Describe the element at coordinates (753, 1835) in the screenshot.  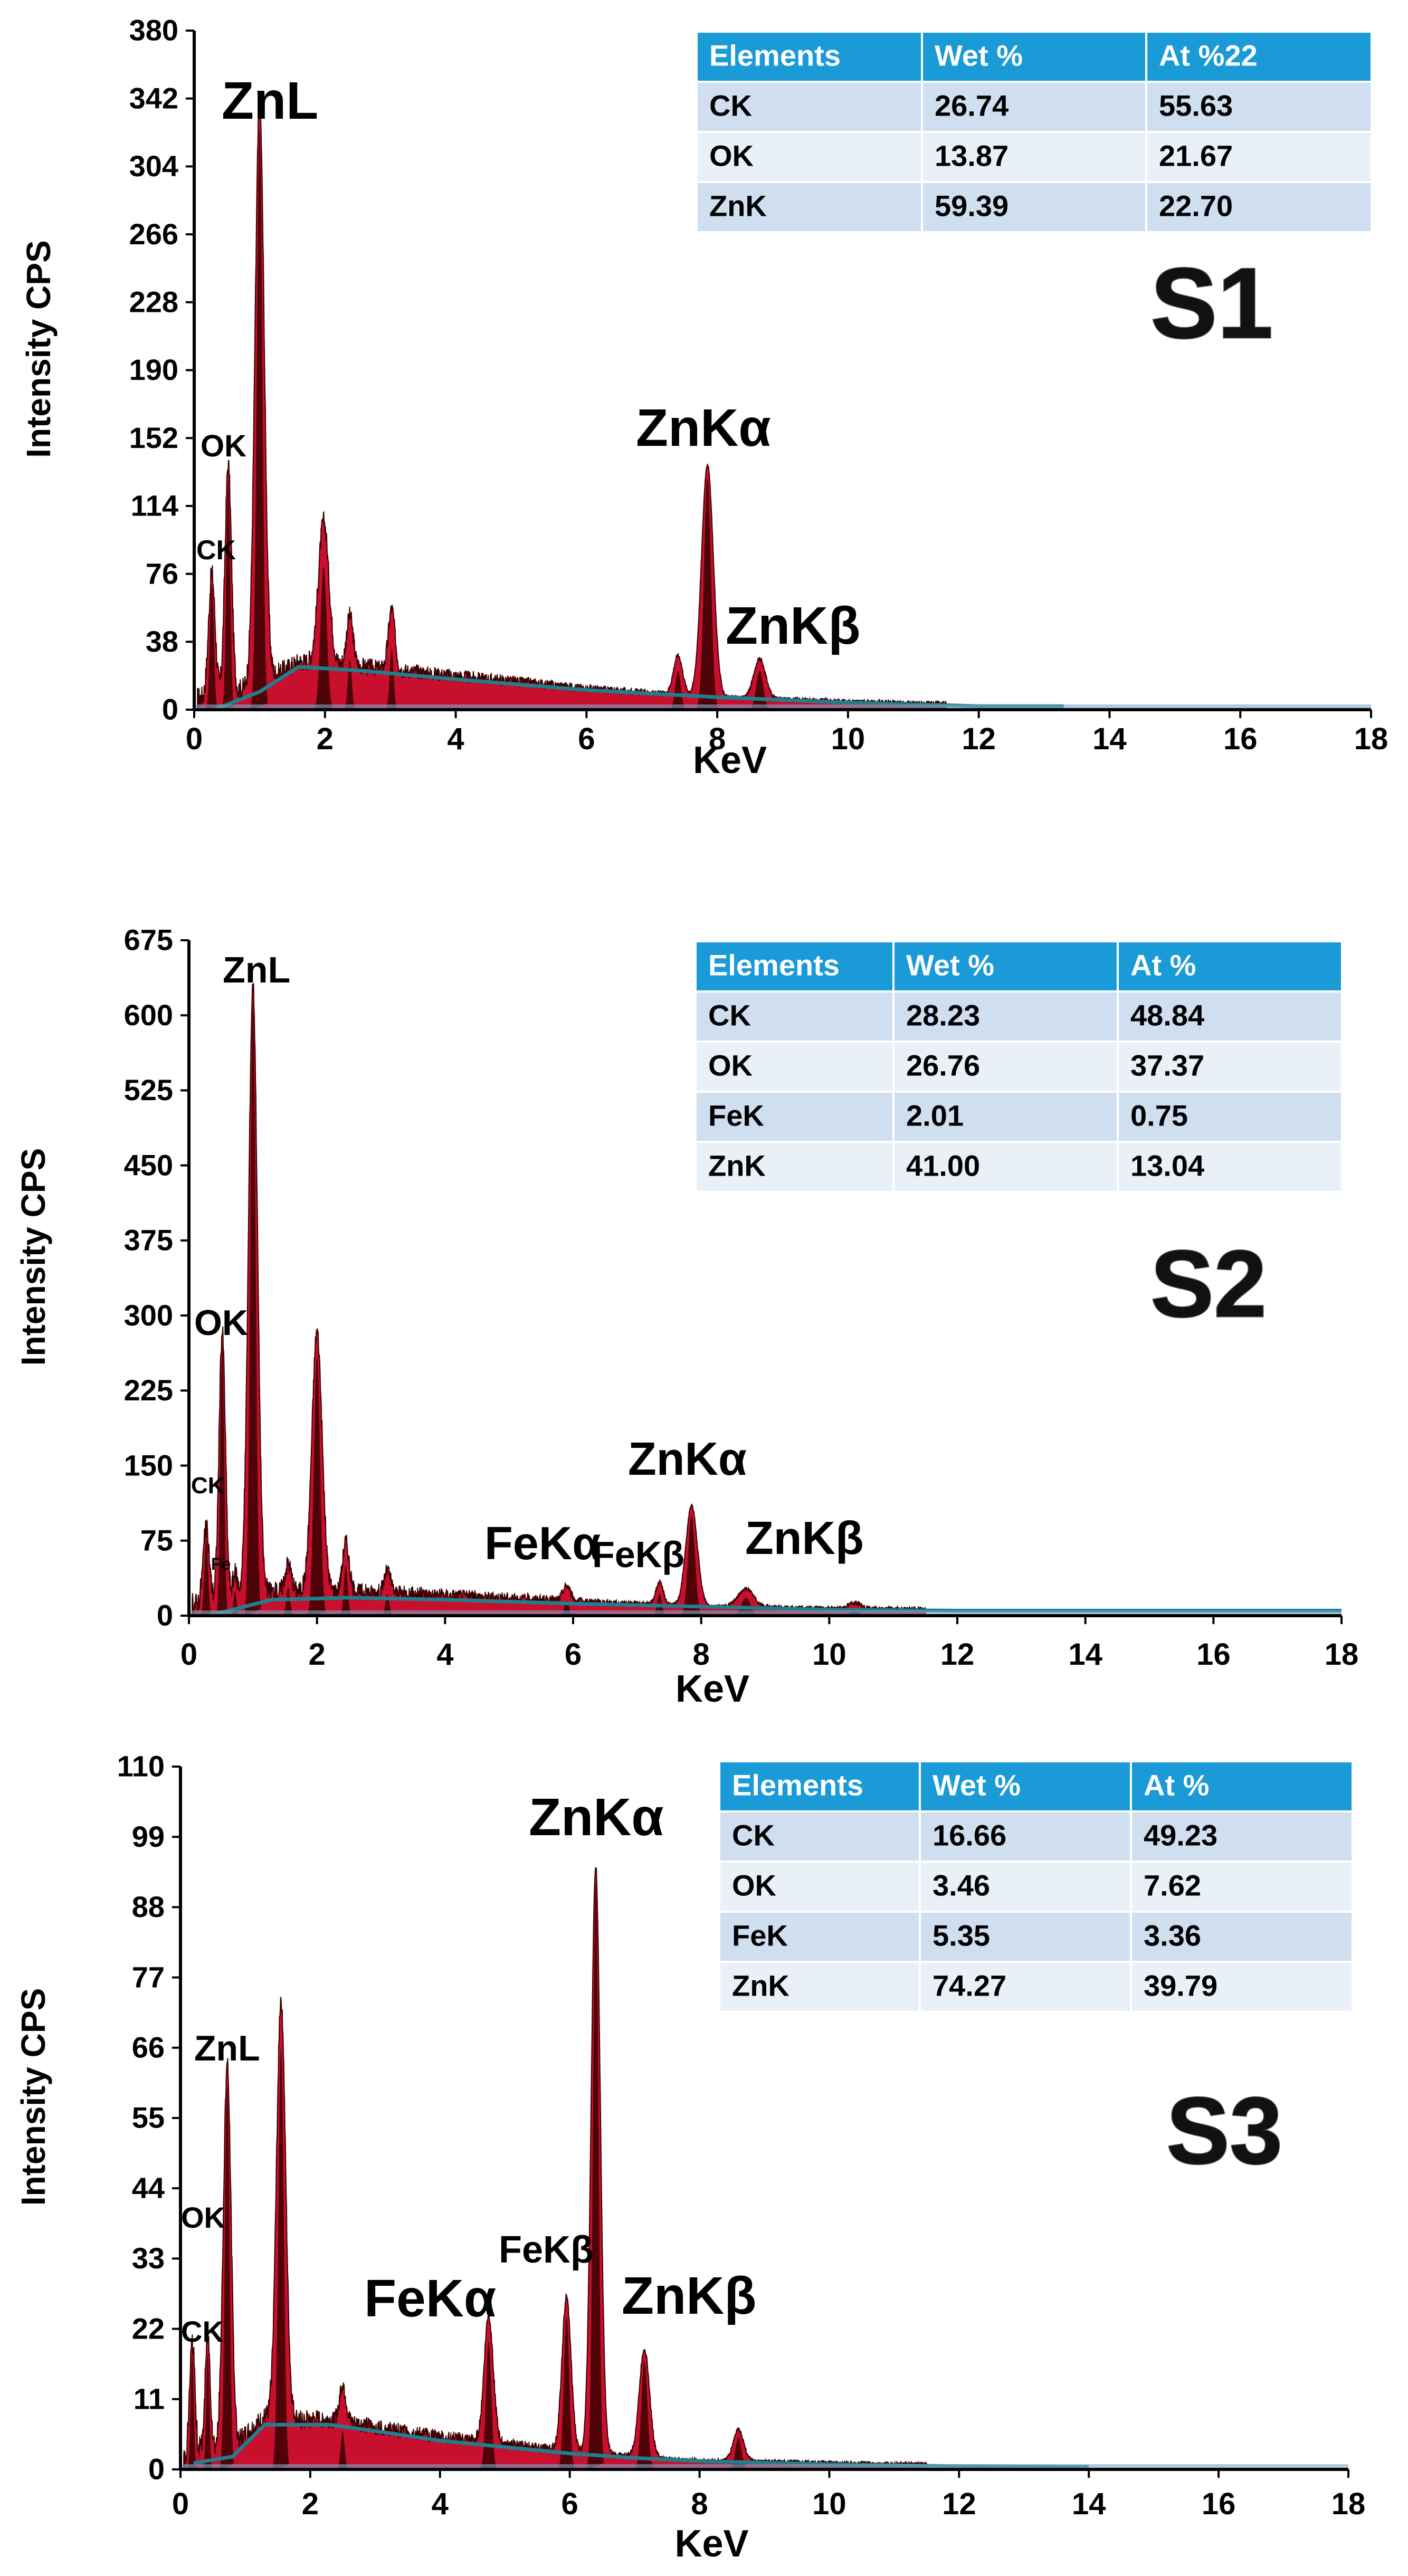
I see `table-cell-text: CK` at that location.